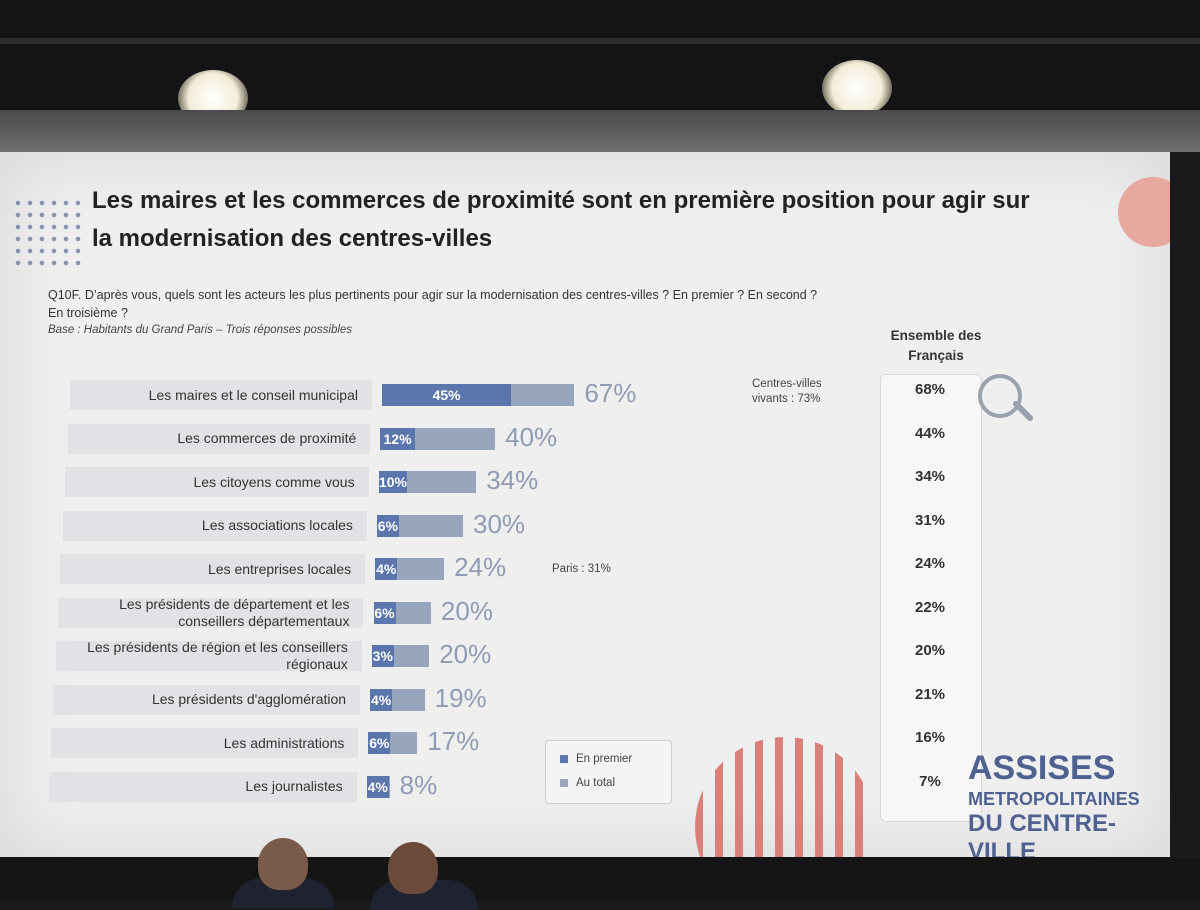  What do you see at coordinates (564, 783) in the screenshot?
I see `legend-swatch-total` at bounding box center [564, 783].